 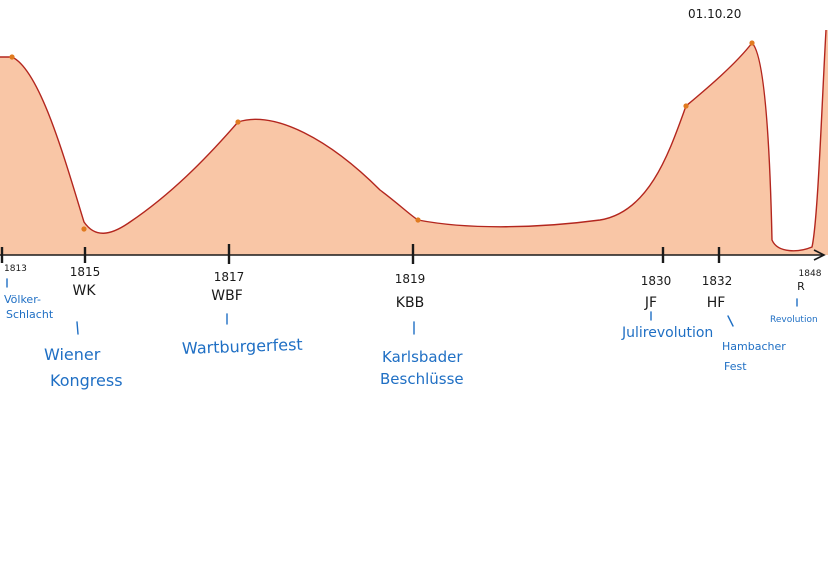 I want to click on abbr-label-1848: R, so click(x=801, y=286).